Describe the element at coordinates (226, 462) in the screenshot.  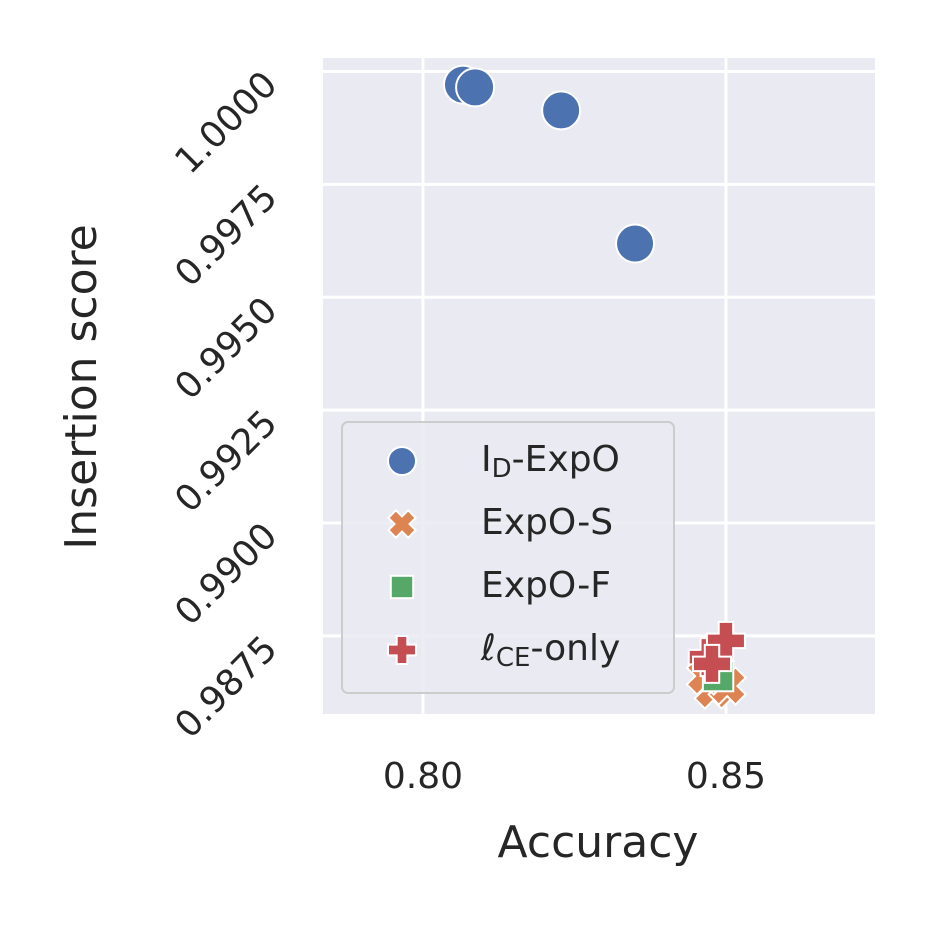
I see `y-tick-label: 0.9925` at that location.